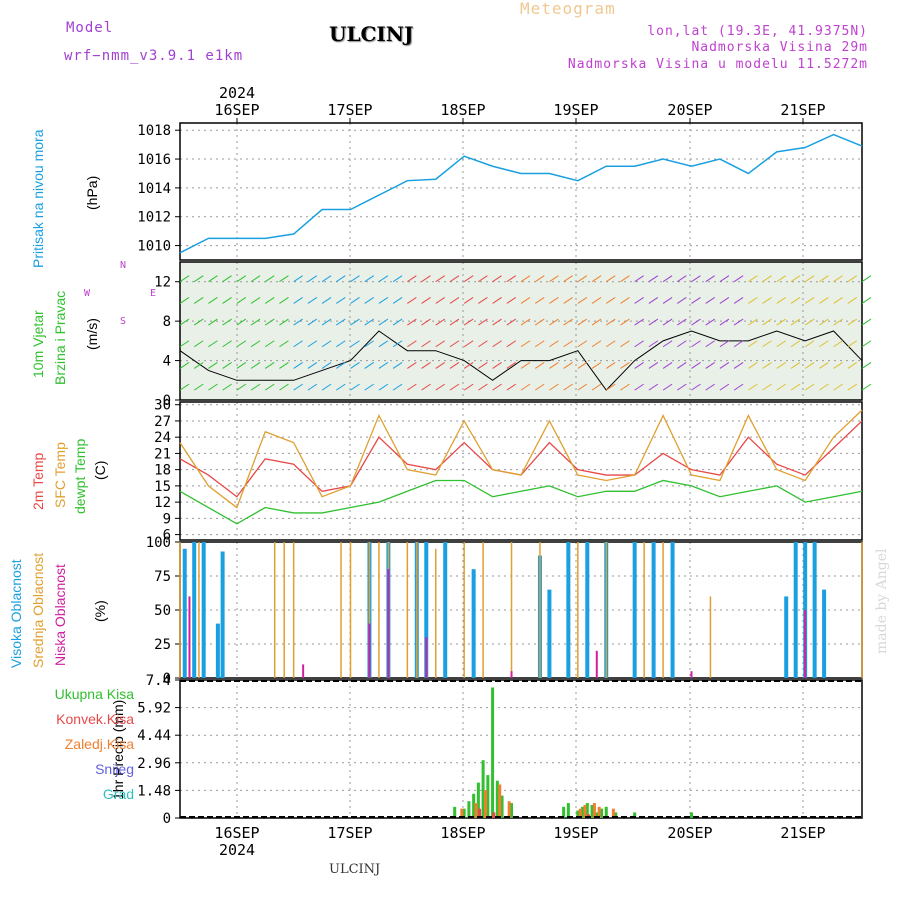 The image size is (900, 900). What do you see at coordinates (162, 438) in the screenshot?
I see `tick-label-temp: 24` at bounding box center [162, 438].